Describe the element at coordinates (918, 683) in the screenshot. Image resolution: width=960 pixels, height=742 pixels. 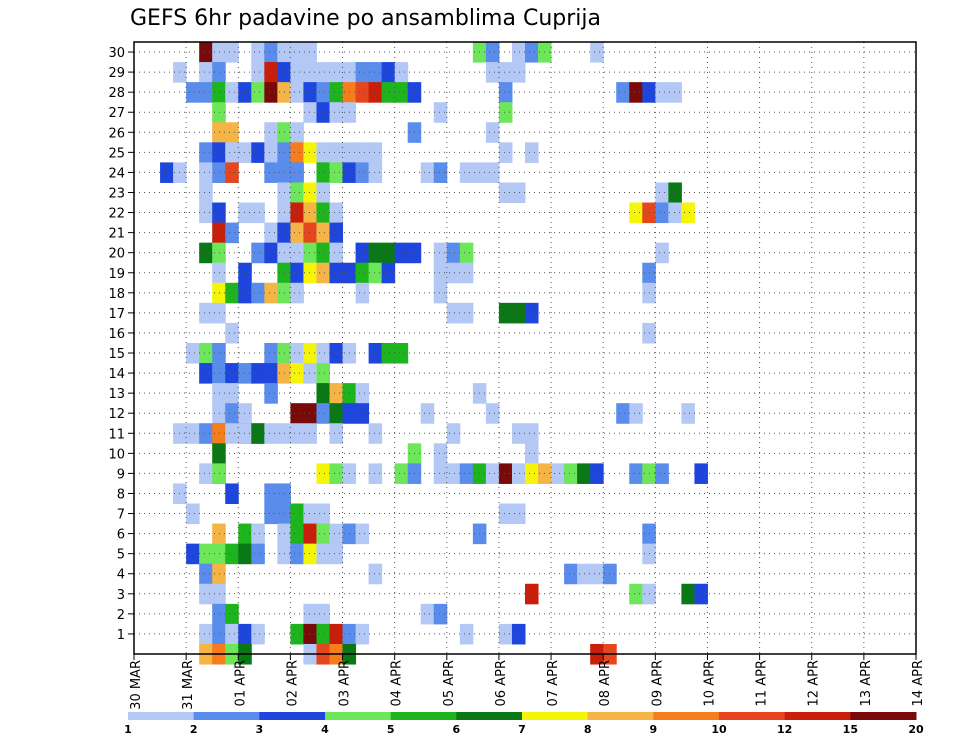
I see `x-tick-label: 14 APR` at that location.